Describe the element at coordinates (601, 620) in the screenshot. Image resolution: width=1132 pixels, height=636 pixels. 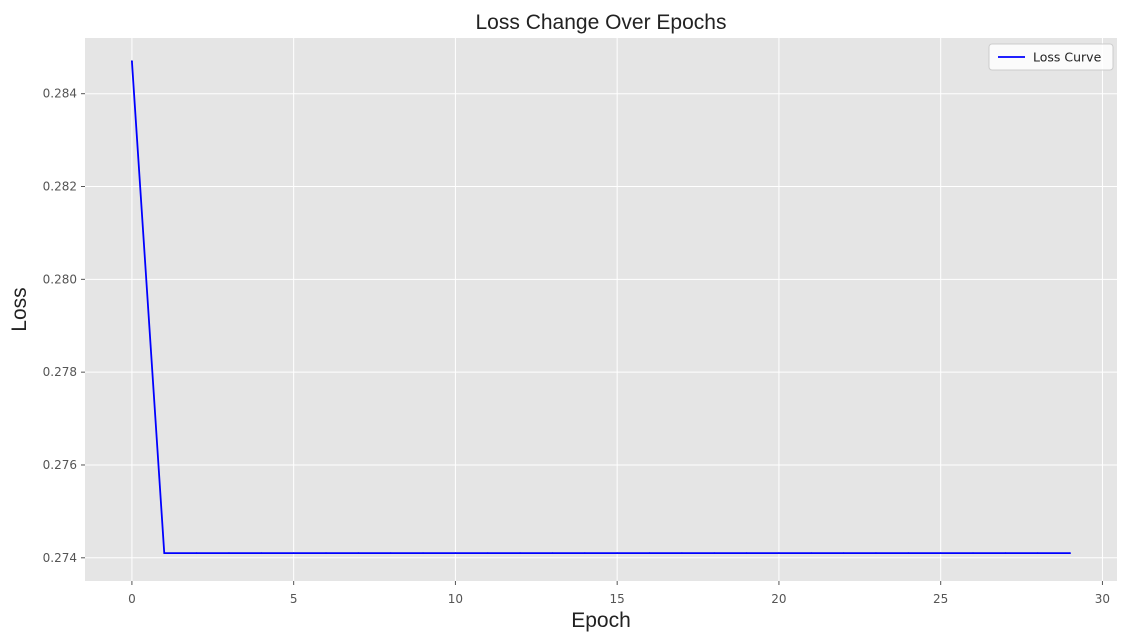
I see `x-axis-label: Epoch` at that location.